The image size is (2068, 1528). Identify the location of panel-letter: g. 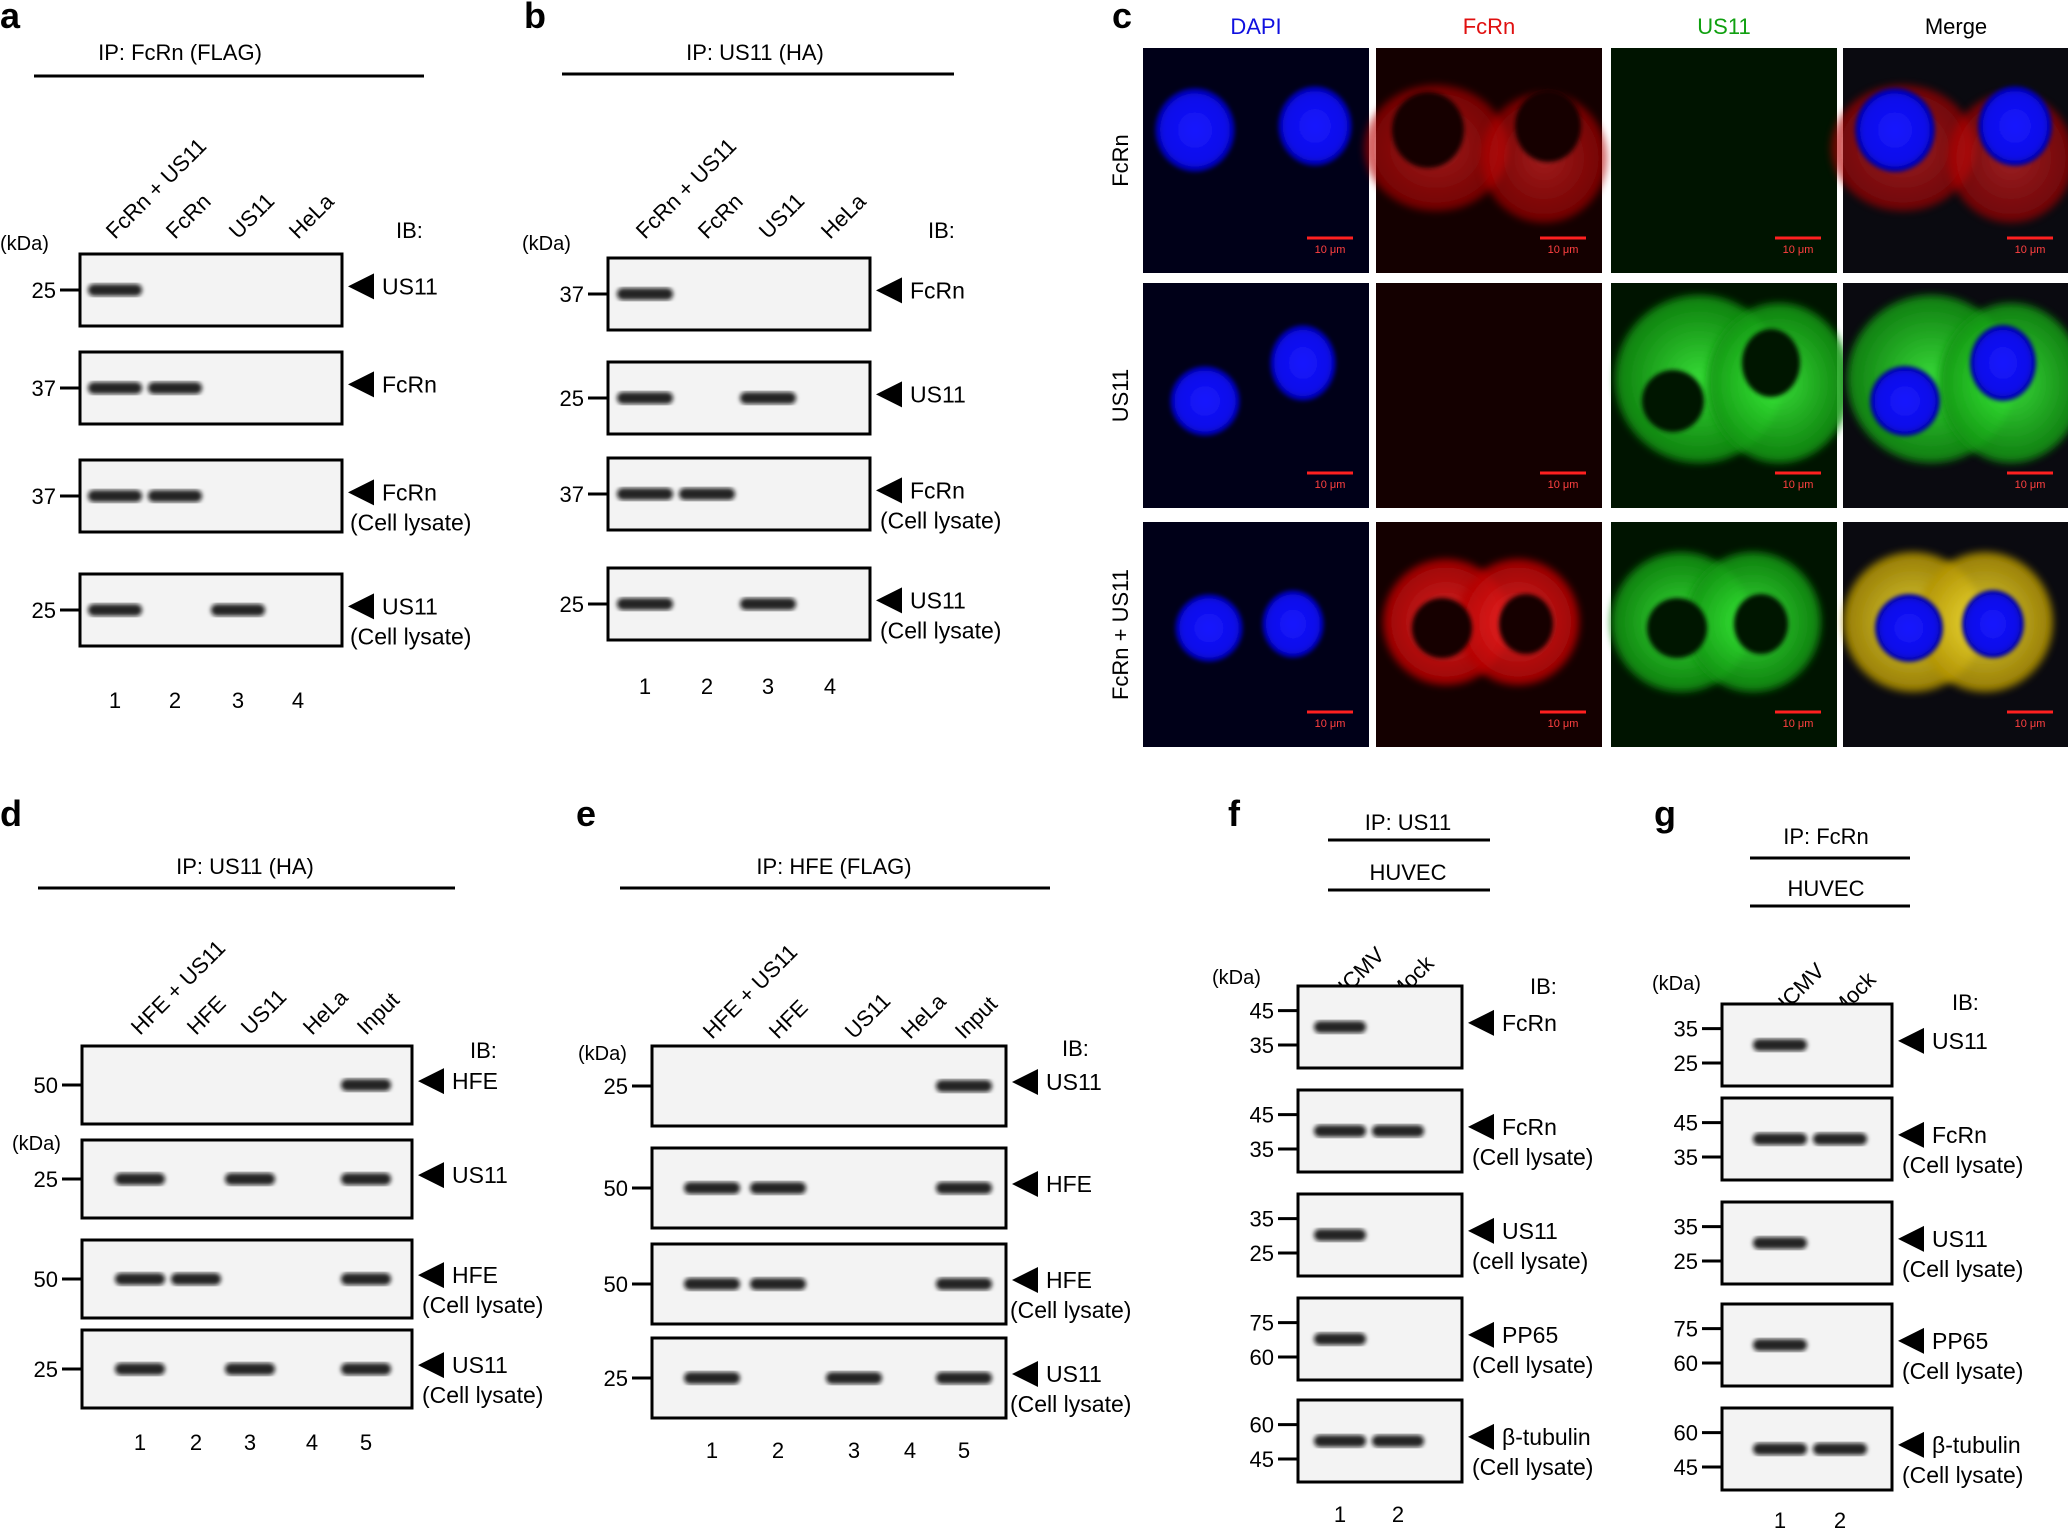
(1665, 813).